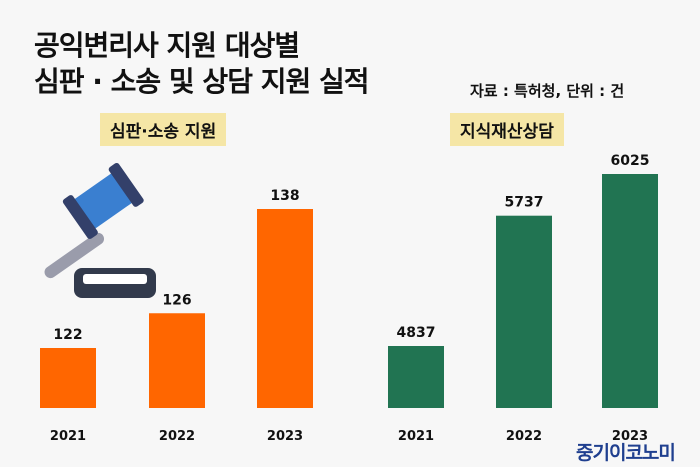  What do you see at coordinates (630, 291) in the screenshot?
I see `bar-consult-2023` at bounding box center [630, 291].